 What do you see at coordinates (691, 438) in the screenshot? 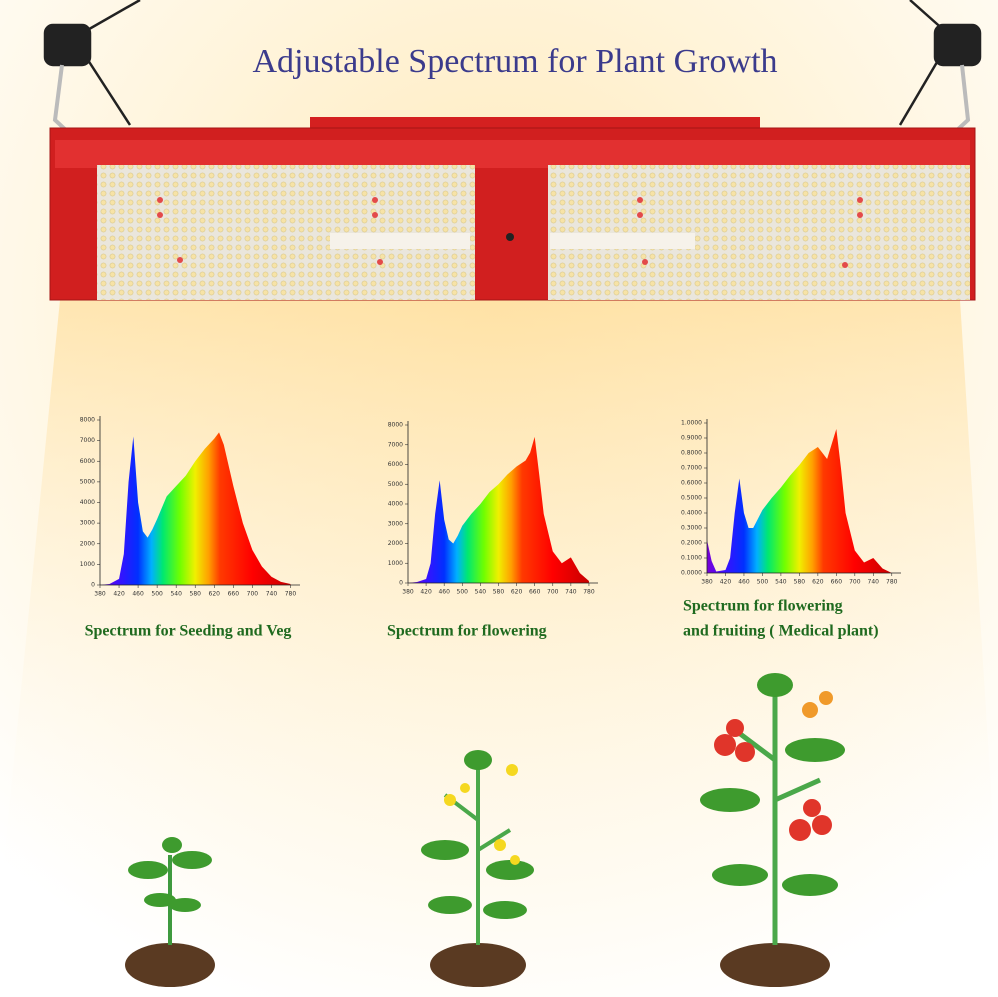
I see `y-tick-label: 0.9000` at bounding box center [691, 438].